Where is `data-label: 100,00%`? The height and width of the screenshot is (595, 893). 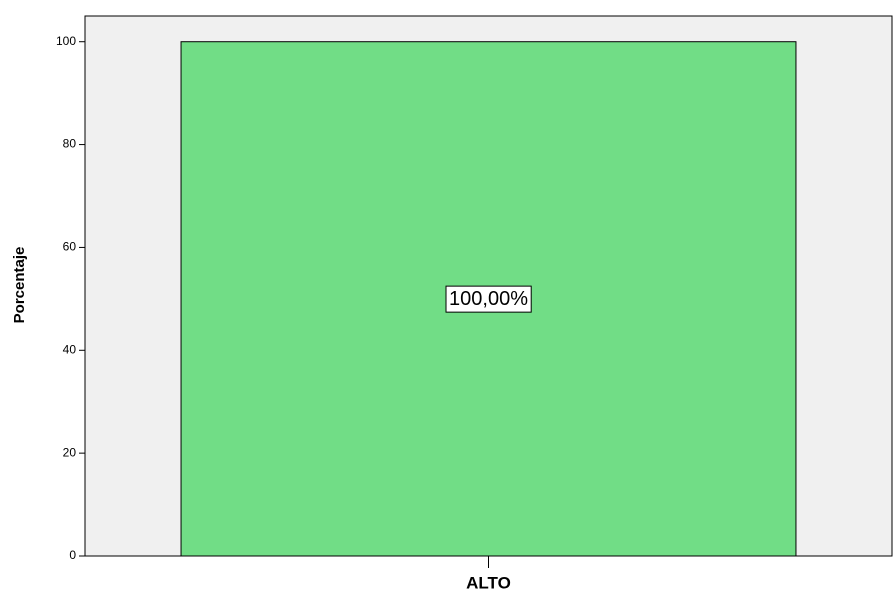
data-label: 100,00% is located at coordinates (488, 299).